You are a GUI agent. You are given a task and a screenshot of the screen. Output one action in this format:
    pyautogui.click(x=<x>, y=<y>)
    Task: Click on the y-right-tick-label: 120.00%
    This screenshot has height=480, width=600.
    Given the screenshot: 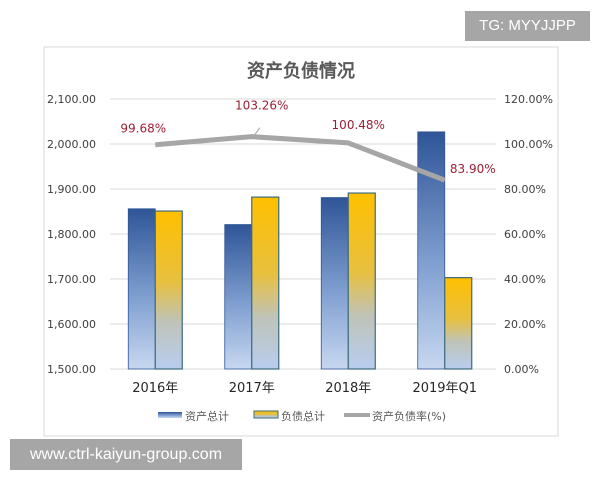 What is the action you would take?
    pyautogui.click(x=528, y=99)
    